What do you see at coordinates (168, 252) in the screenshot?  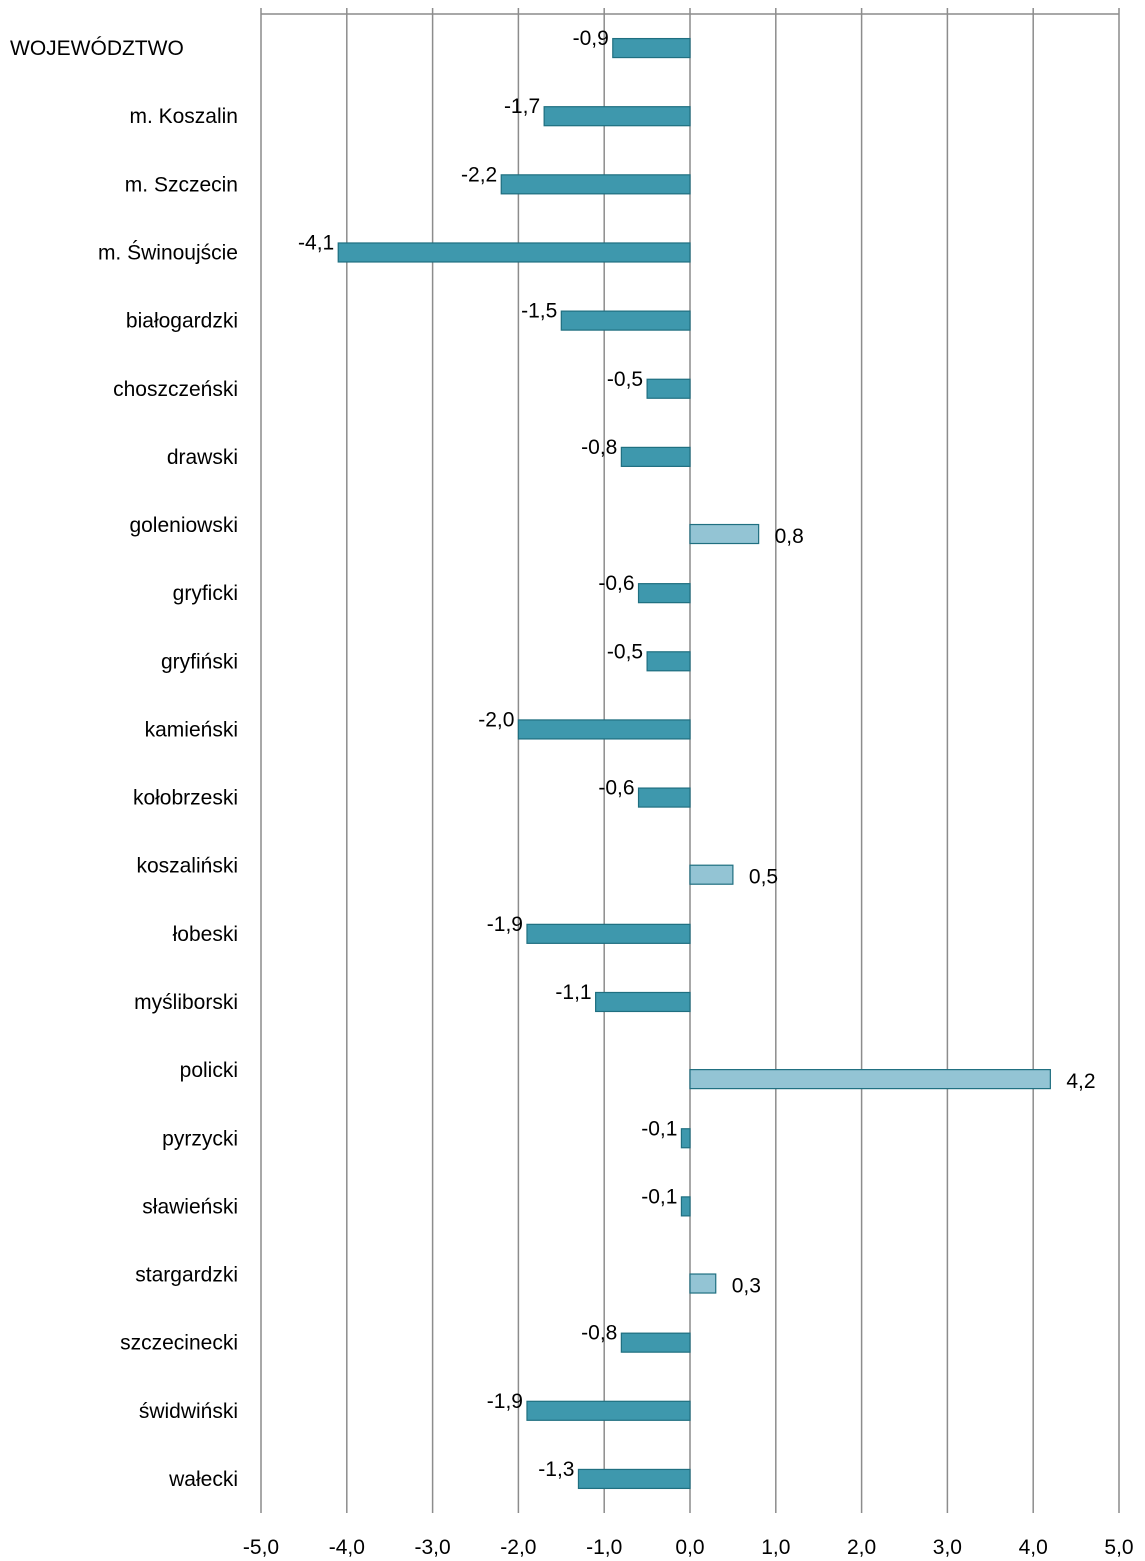 I see `category-label: m. Świnoujście` at bounding box center [168, 252].